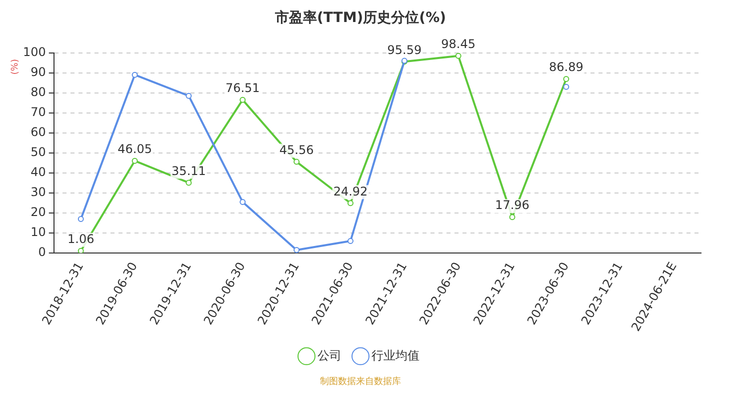  I want to click on data-label: 46.05, so click(135, 149).